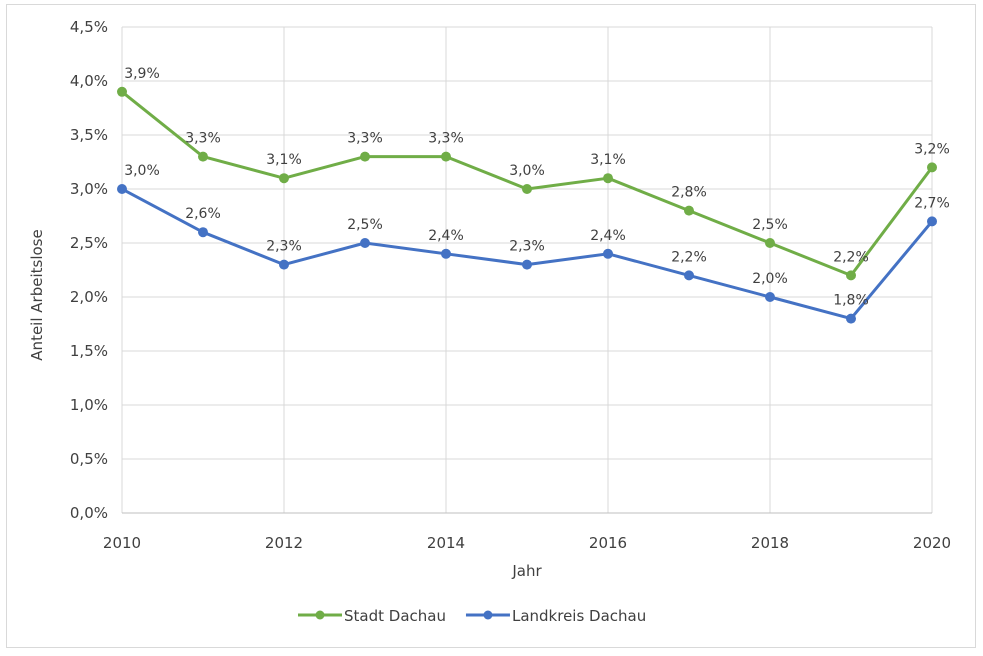  I want to click on x-axis-title: Jahr, so click(526, 571).